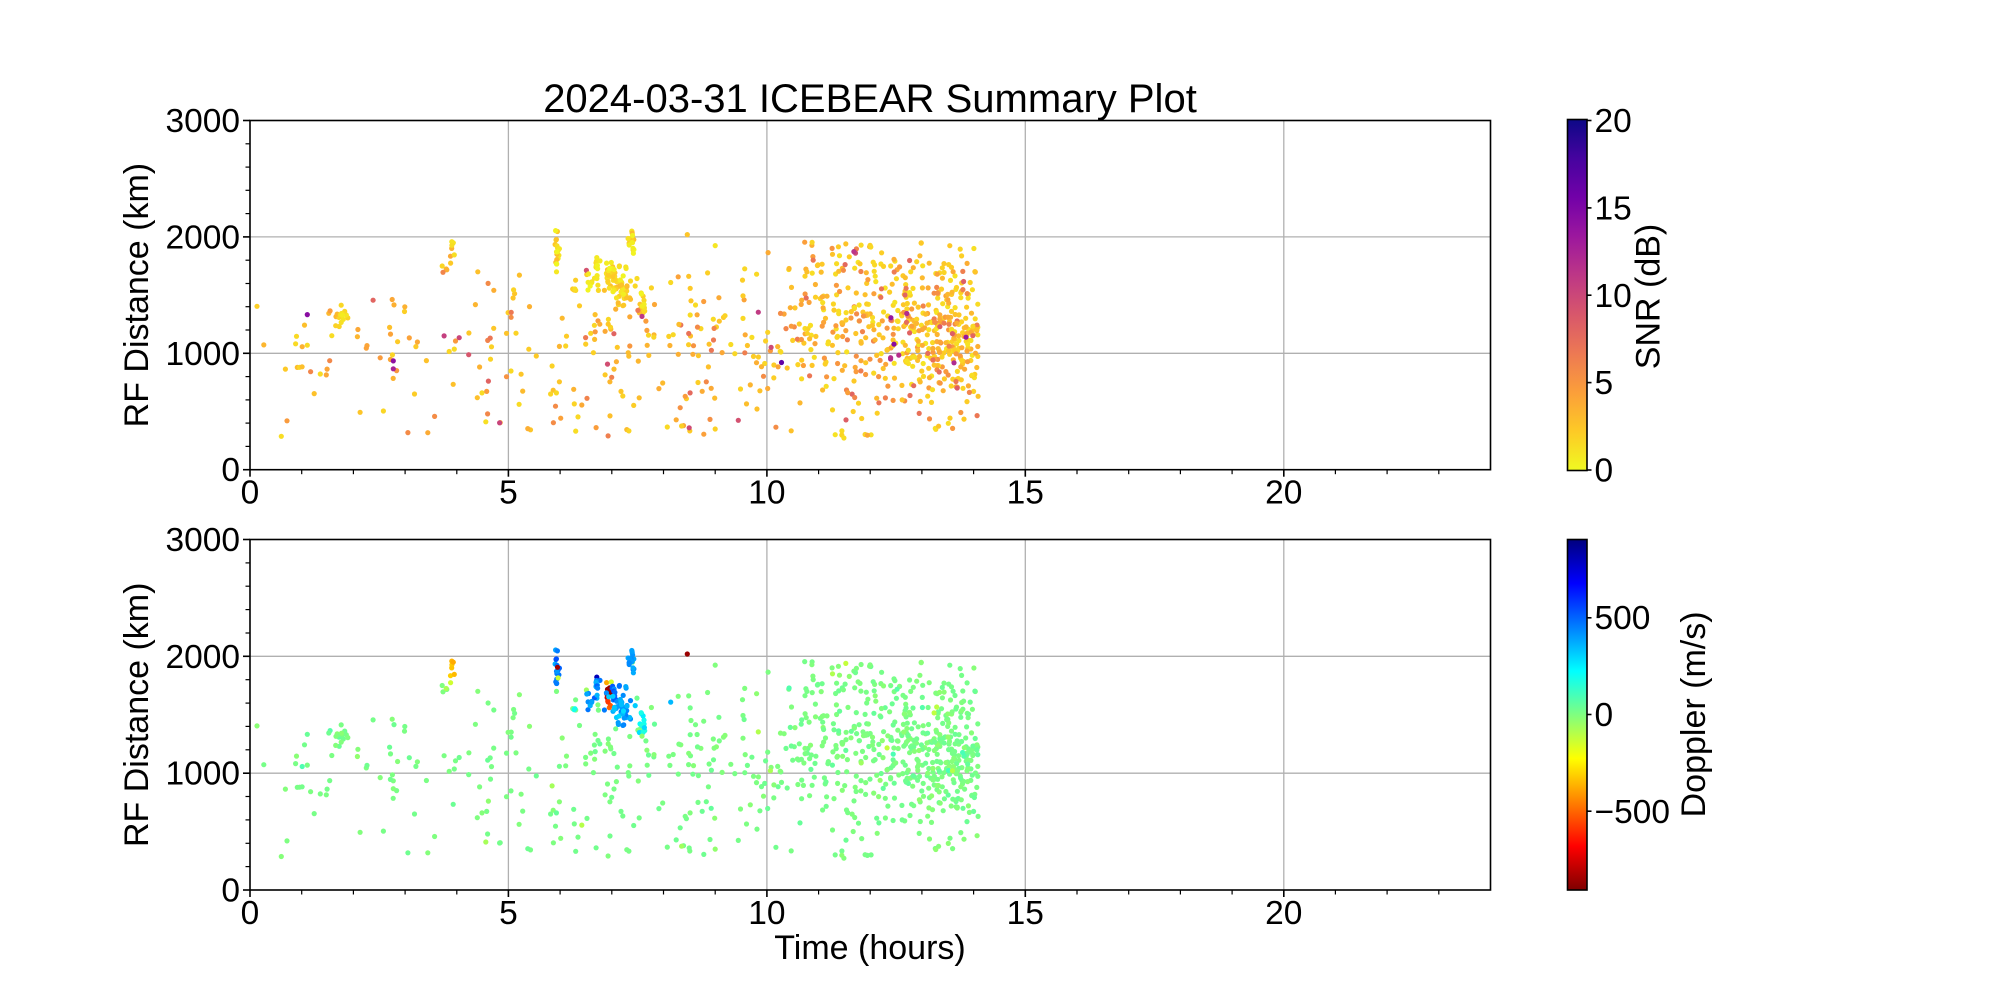  Describe the element at coordinates (1623, 618) in the screenshot. I see `svg-text: 500` at that location.